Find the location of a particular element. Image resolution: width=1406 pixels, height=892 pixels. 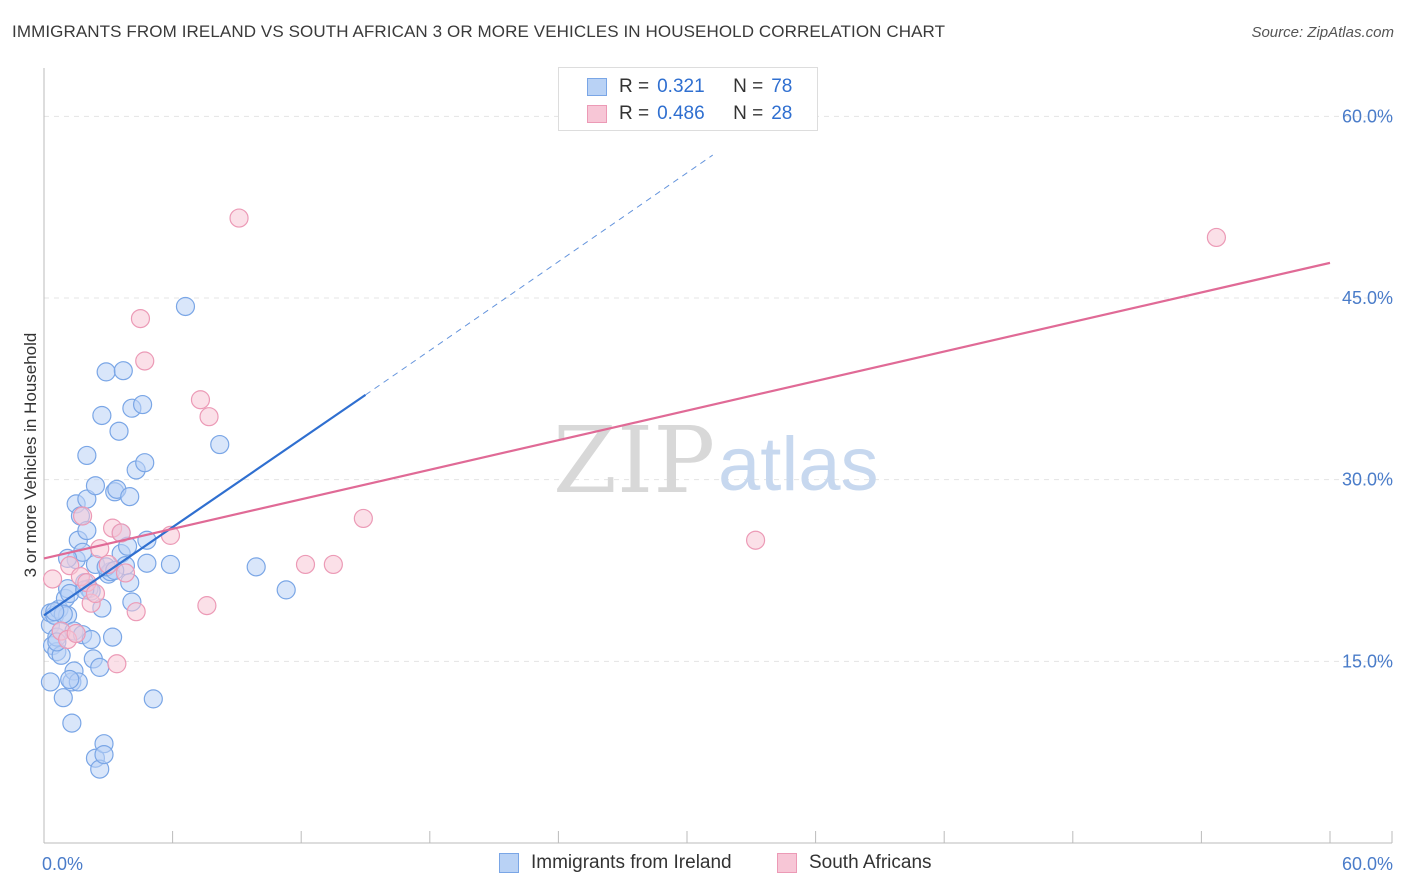

legend-r-value: 0.321 is located at coordinates (681, 86).